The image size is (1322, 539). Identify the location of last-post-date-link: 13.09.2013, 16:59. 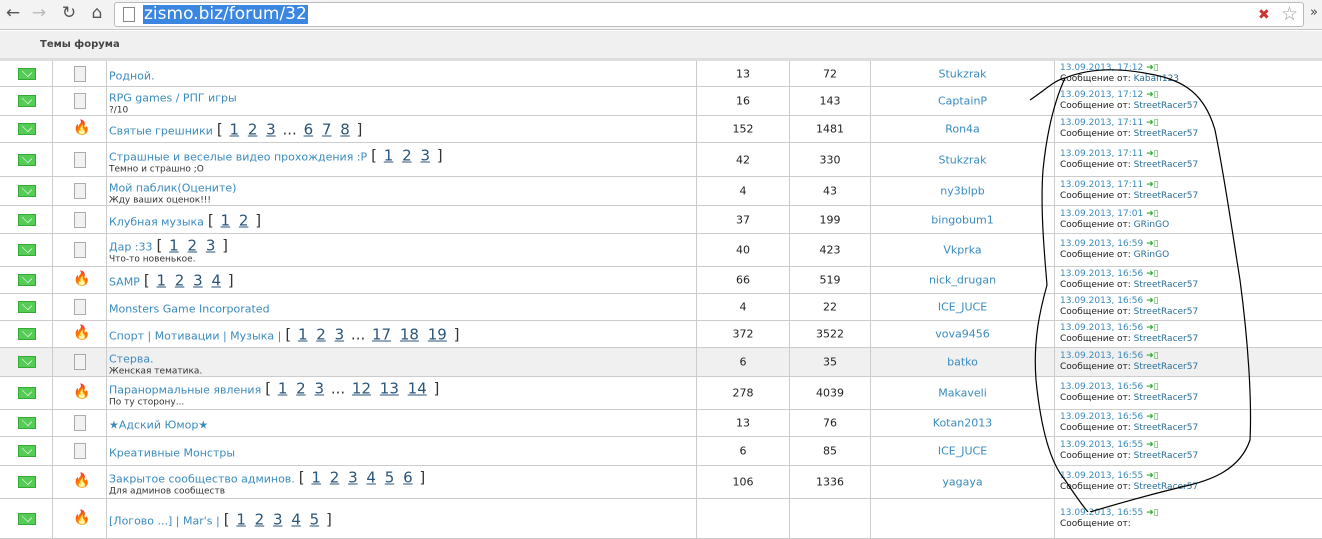
(1102, 244).